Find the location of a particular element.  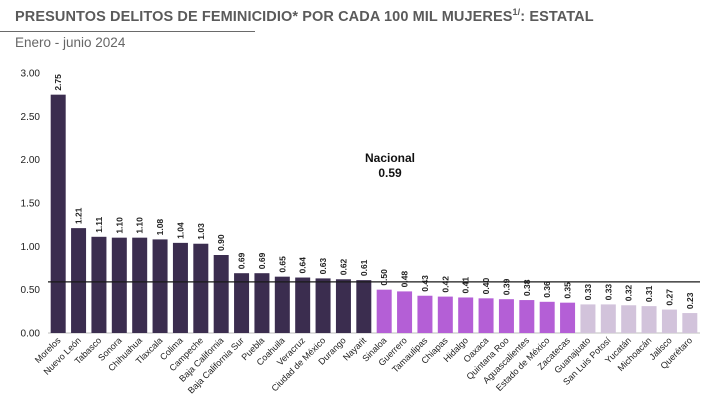

bar-value-label: 0.61 is located at coordinates (364, 267).